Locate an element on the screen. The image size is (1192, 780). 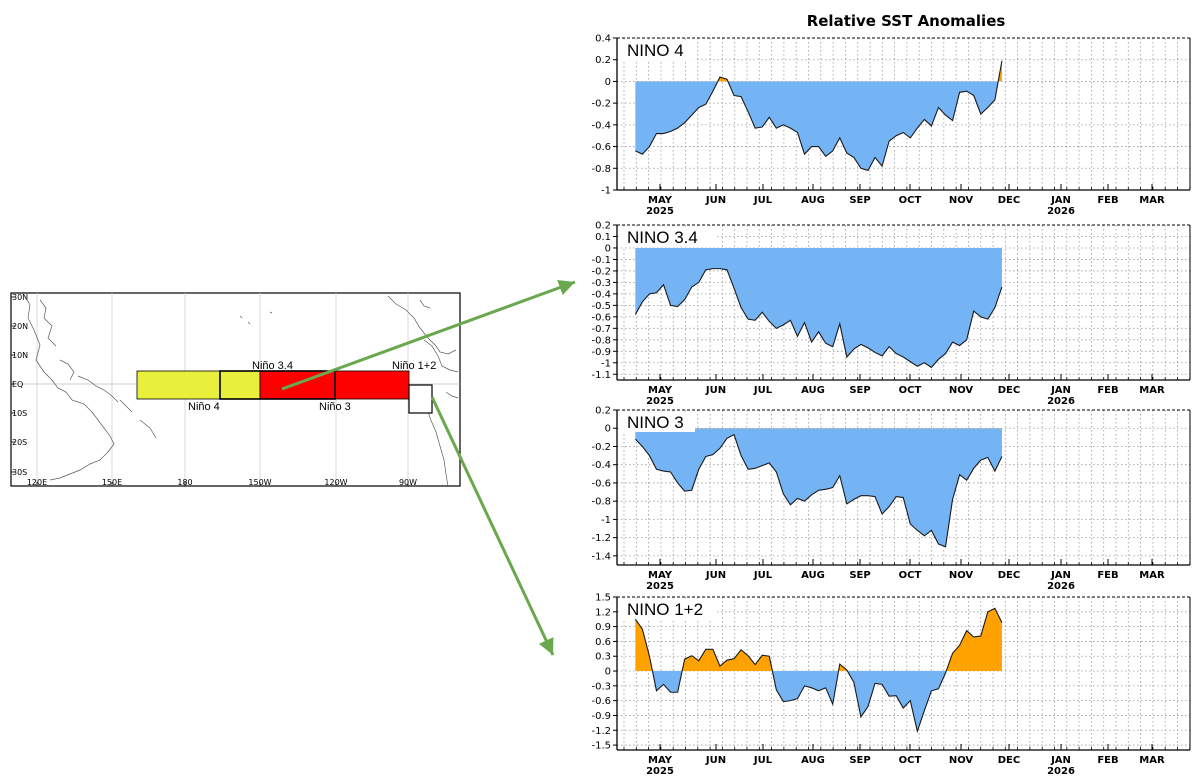
arrow-line is located at coordinates (492, 526).